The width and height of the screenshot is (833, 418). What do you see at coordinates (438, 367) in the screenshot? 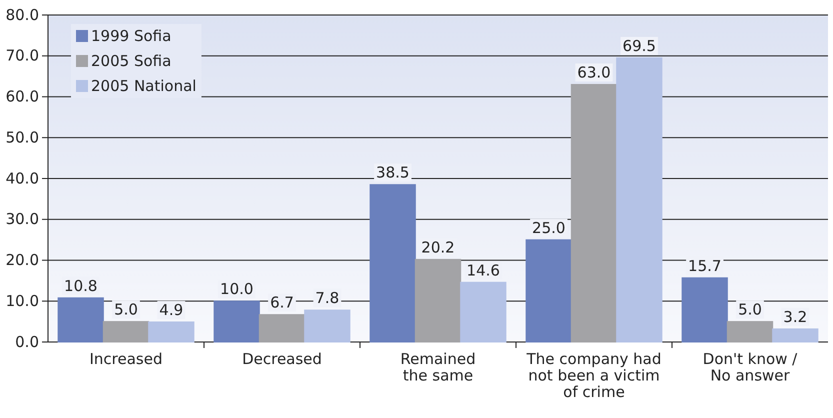
I see `x-tick-label: Remained the same` at bounding box center [438, 367].